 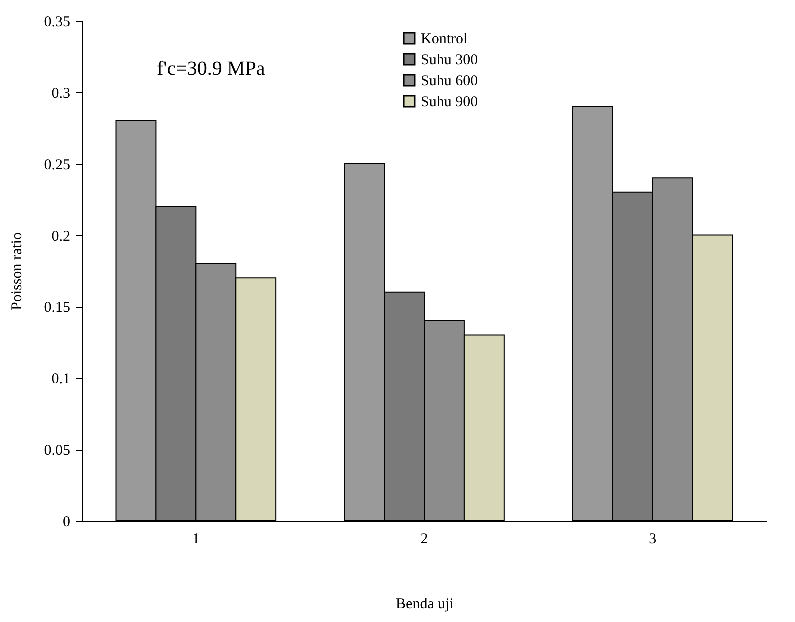 What do you see at coordinates (66, 522) in the screenshot?
I see `y-tick-label: 0` at bounding box center [66, 522].